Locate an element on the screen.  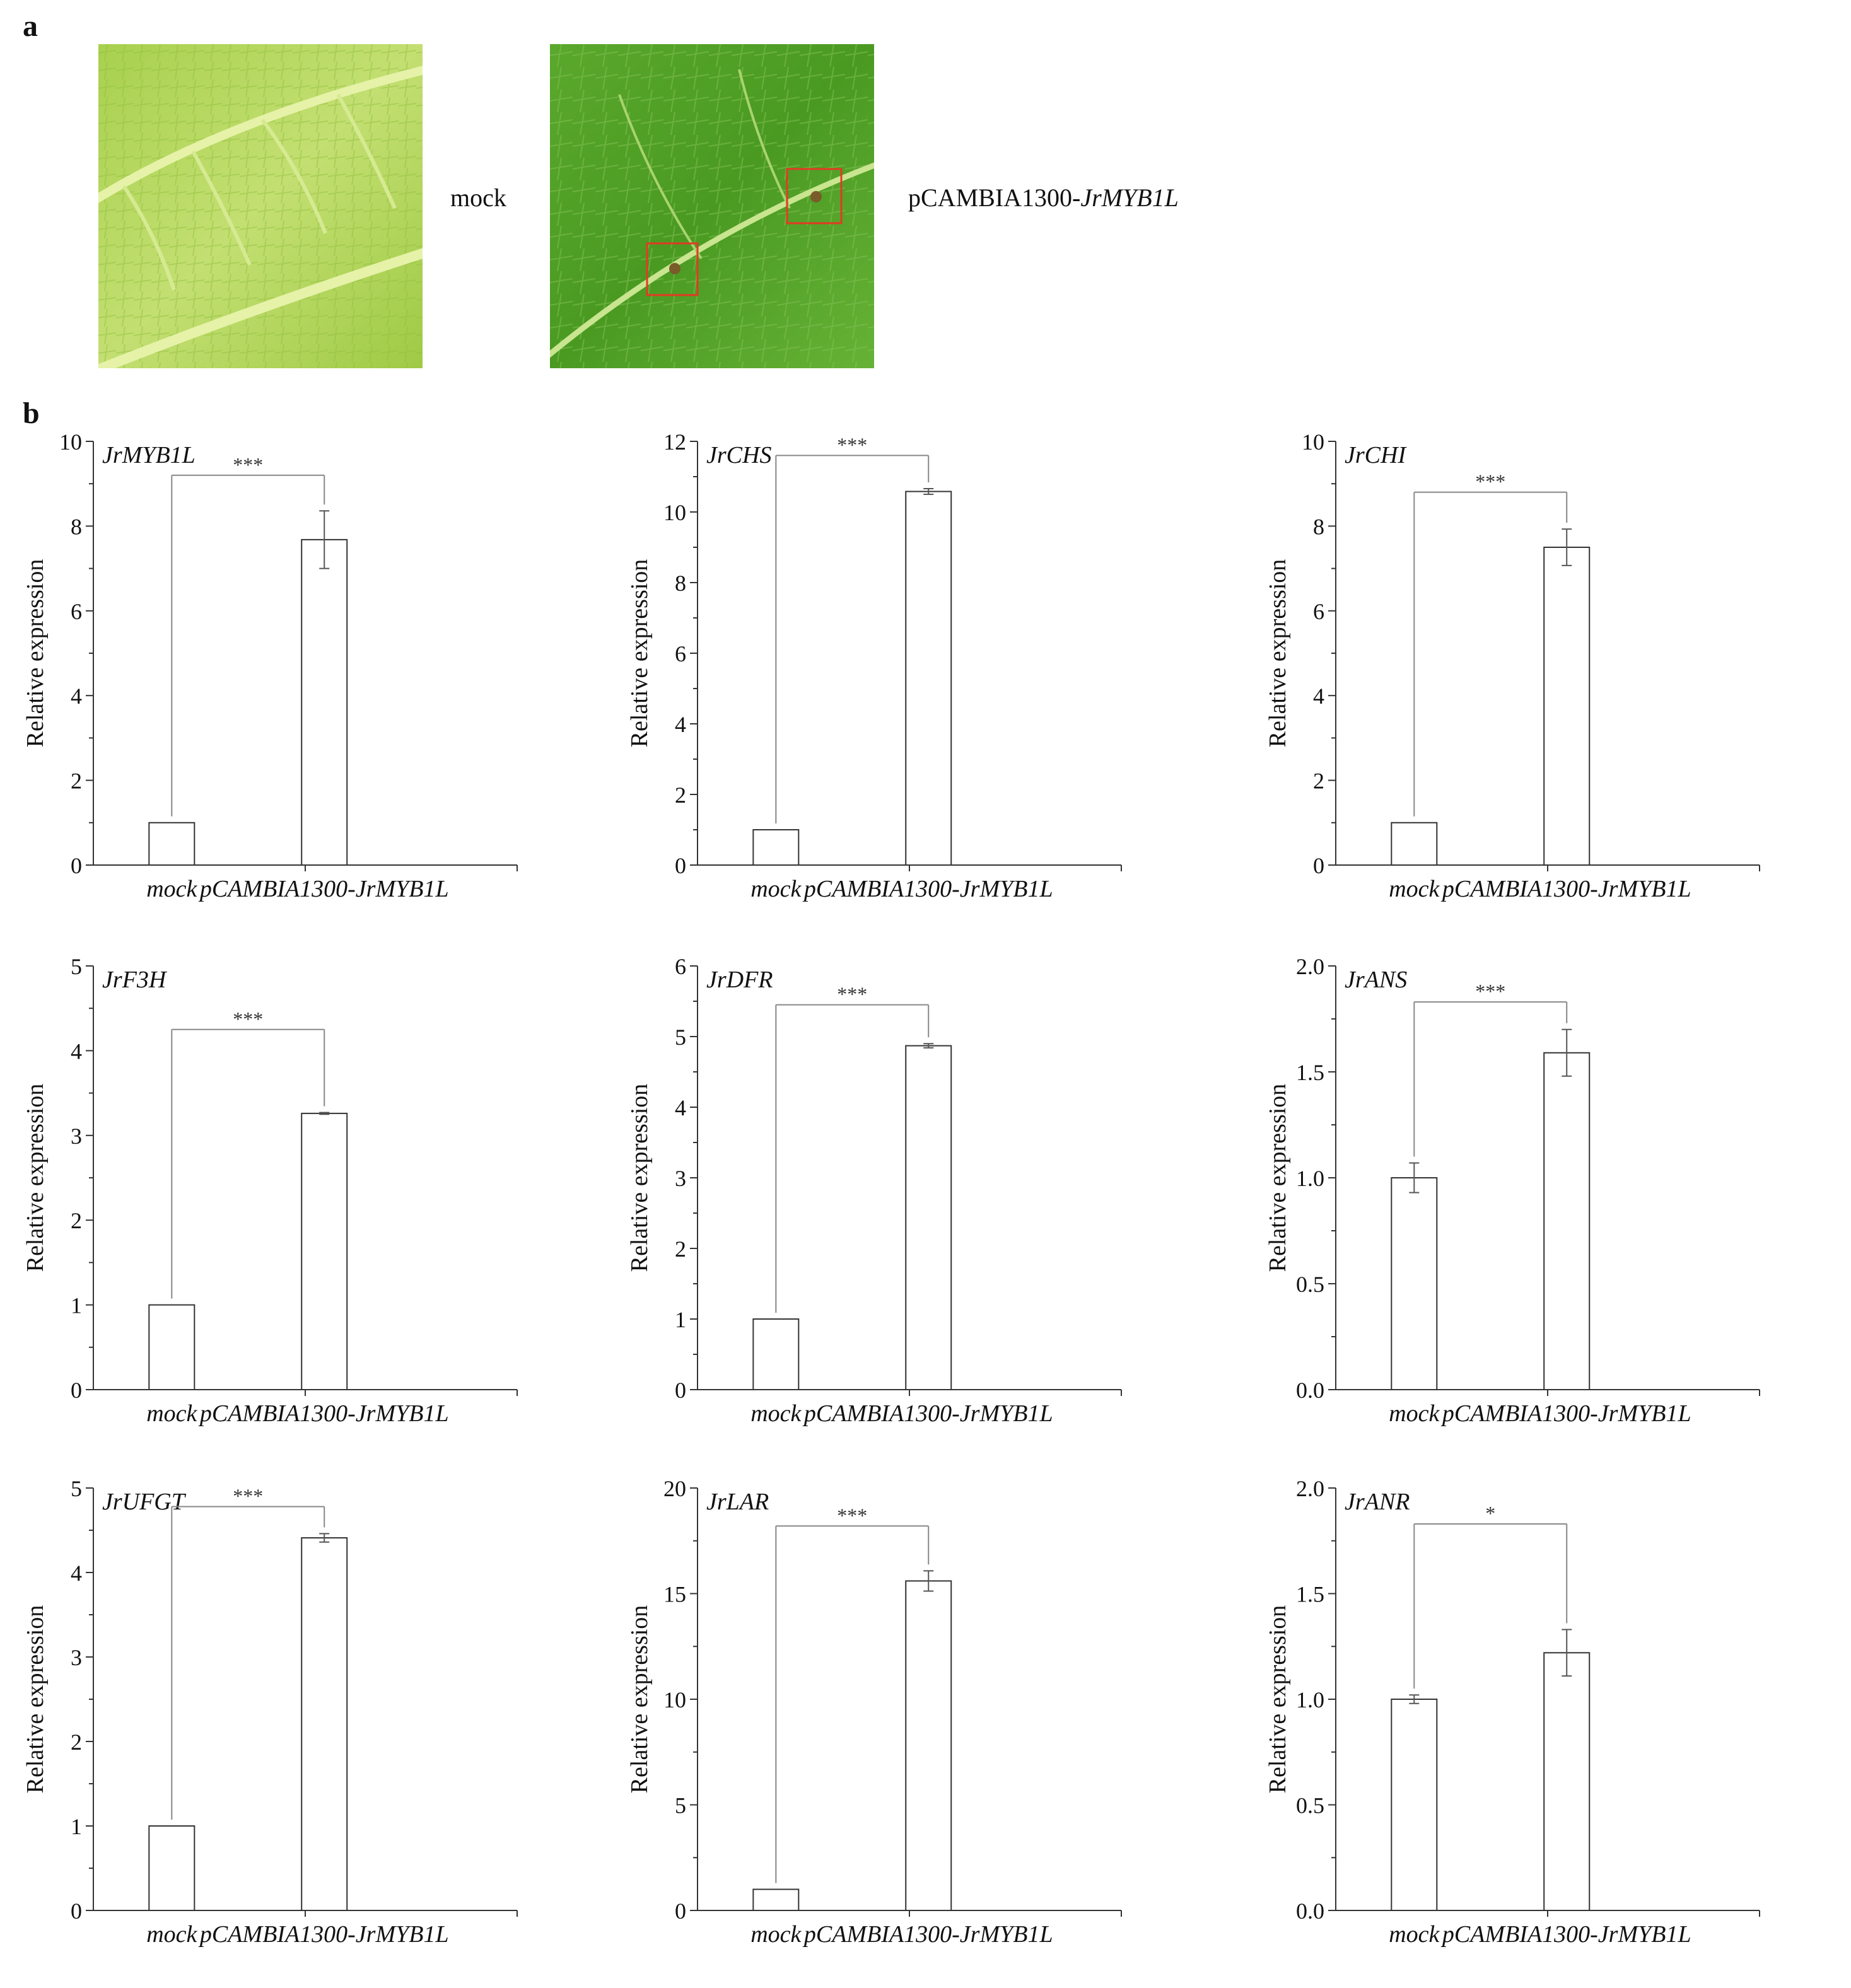
chart-8-bar-transgenic is located at coordinates (929, 1746).